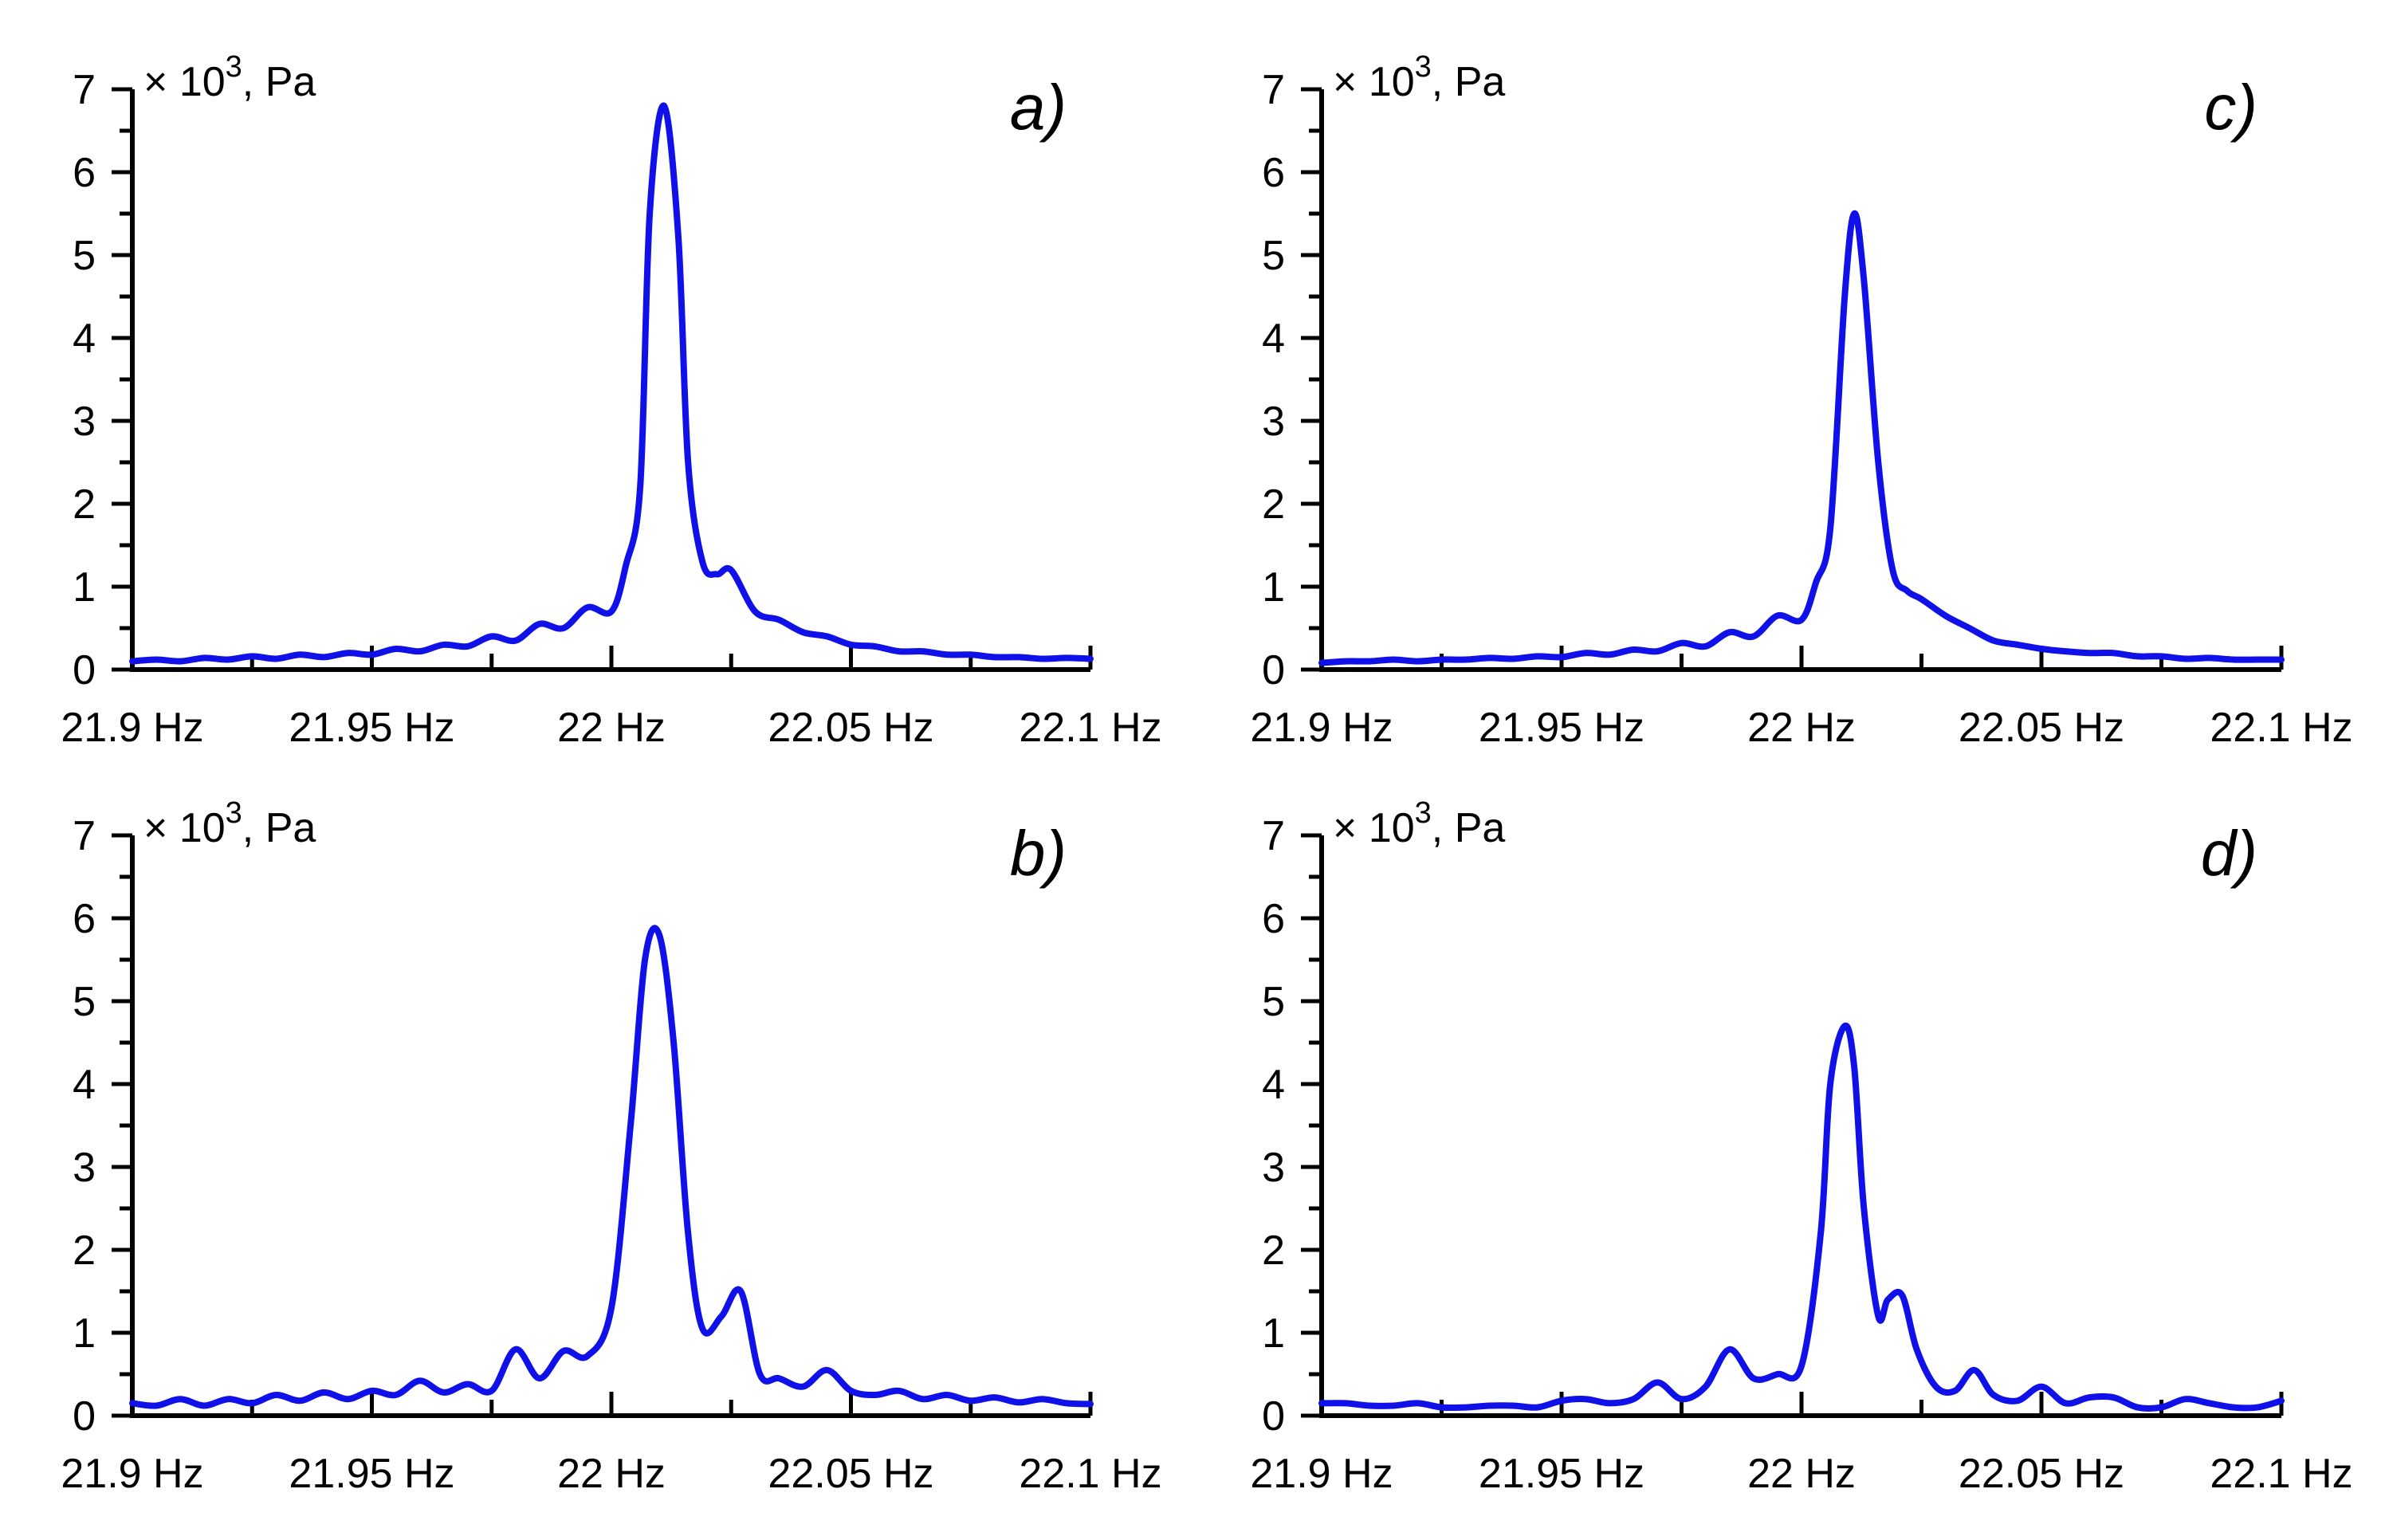 The image size is (2385, 1540). I want to click on y-tick-label-d: 1, so click(1273, 1333).